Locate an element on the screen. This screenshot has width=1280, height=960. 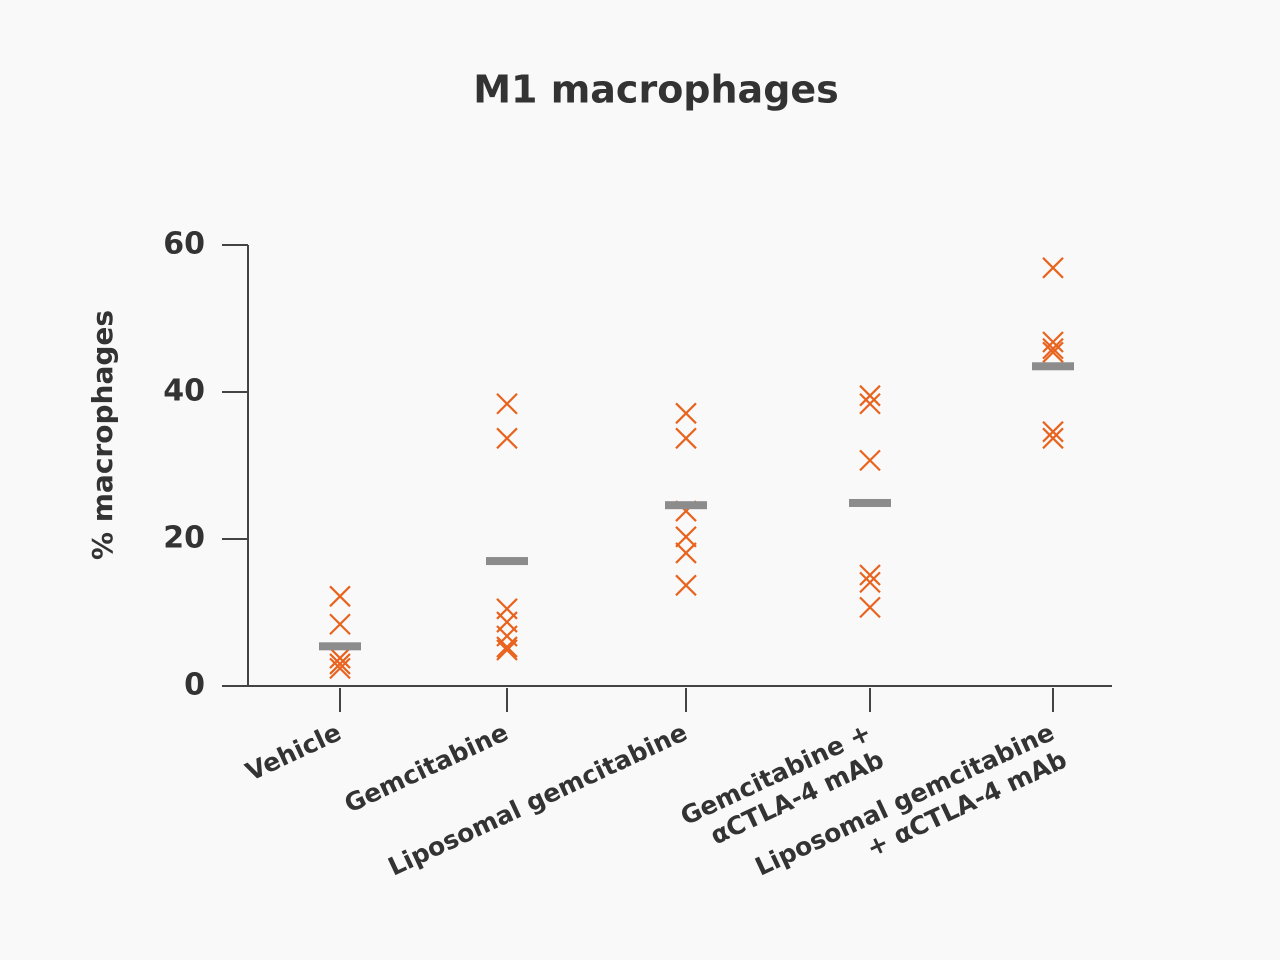
y-tick-label: 40 is located at coordinates (184, 391).